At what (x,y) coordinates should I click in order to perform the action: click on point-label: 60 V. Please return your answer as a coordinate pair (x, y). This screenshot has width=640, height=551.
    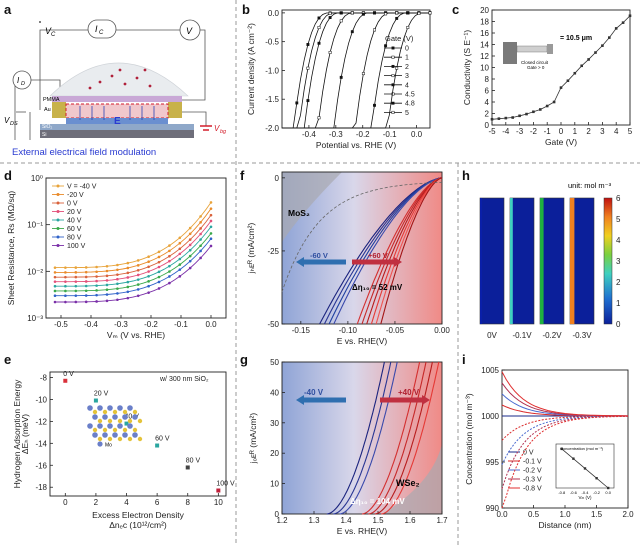
    Looking at the image, I should click on (162, 439).